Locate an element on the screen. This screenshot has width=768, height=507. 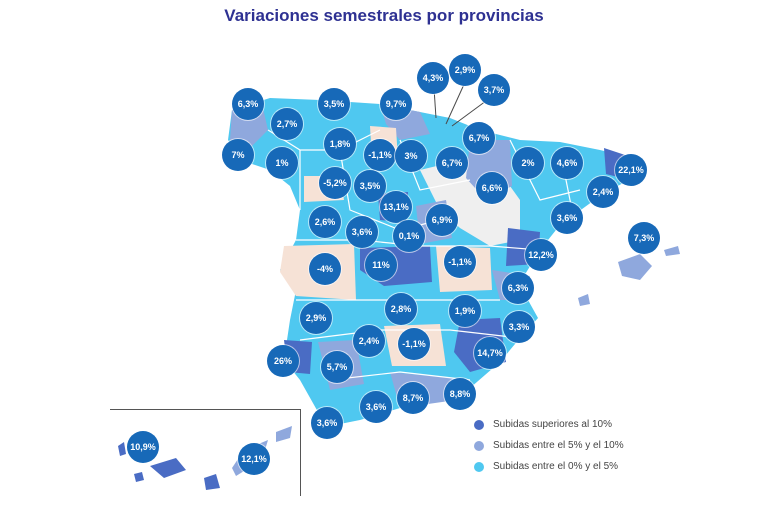
province-value-bubble: 1,9% is located at coordinates (465, 311).